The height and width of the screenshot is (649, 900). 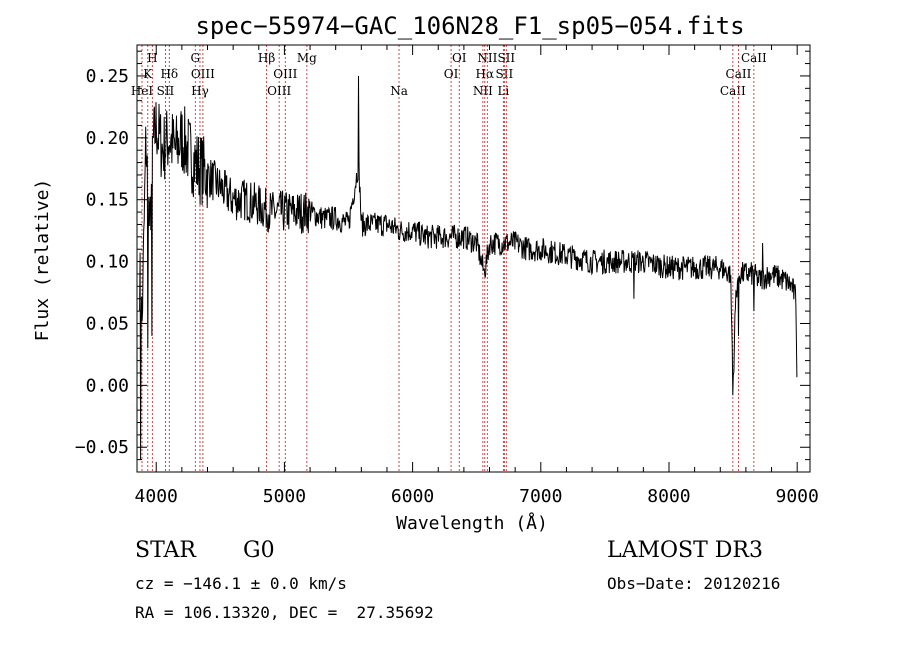 I want to click on line-marker-label: Hα, so click(x=484, y=74).